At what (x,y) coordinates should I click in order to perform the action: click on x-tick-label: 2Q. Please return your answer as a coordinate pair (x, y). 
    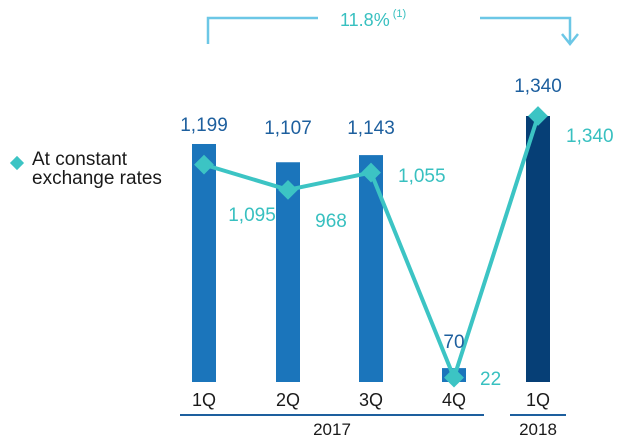
    Looking at the image, I should click on (288, 400).